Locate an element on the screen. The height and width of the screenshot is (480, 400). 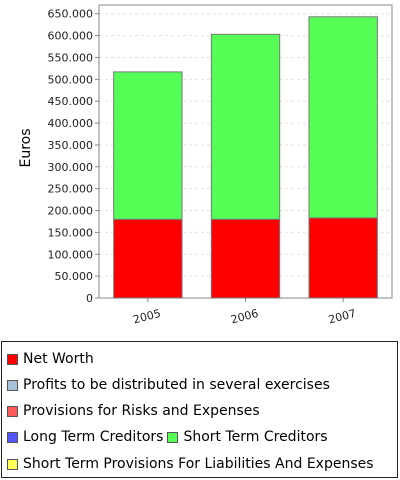
legend-item-provisions-risks: Provisions for Risks and Expenses is located at coordinates (133, 411).